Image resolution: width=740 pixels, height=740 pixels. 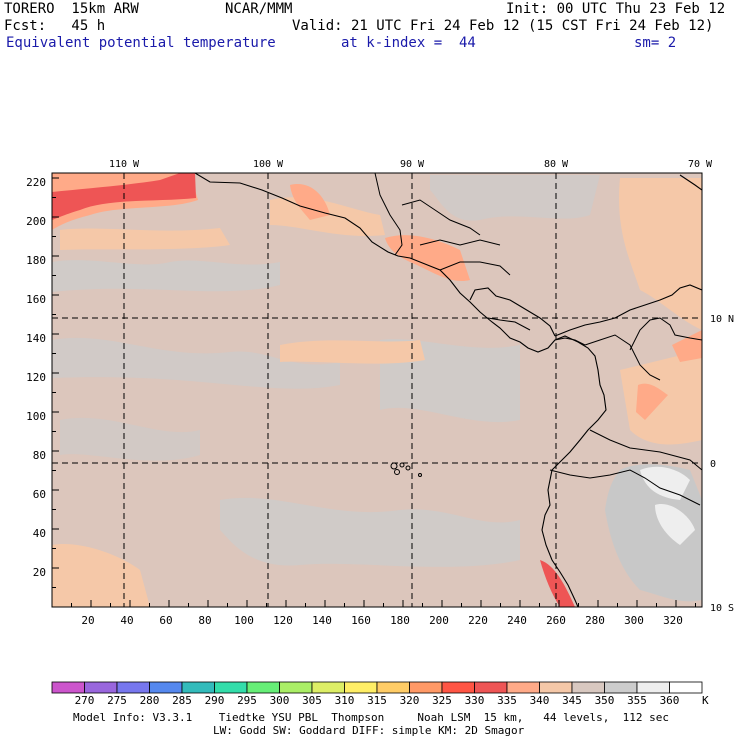 What do you see at coordinates (700, 164) in the screenshot?
I see `lon-label-70w: 70 W` at bounding box center [700, 164].